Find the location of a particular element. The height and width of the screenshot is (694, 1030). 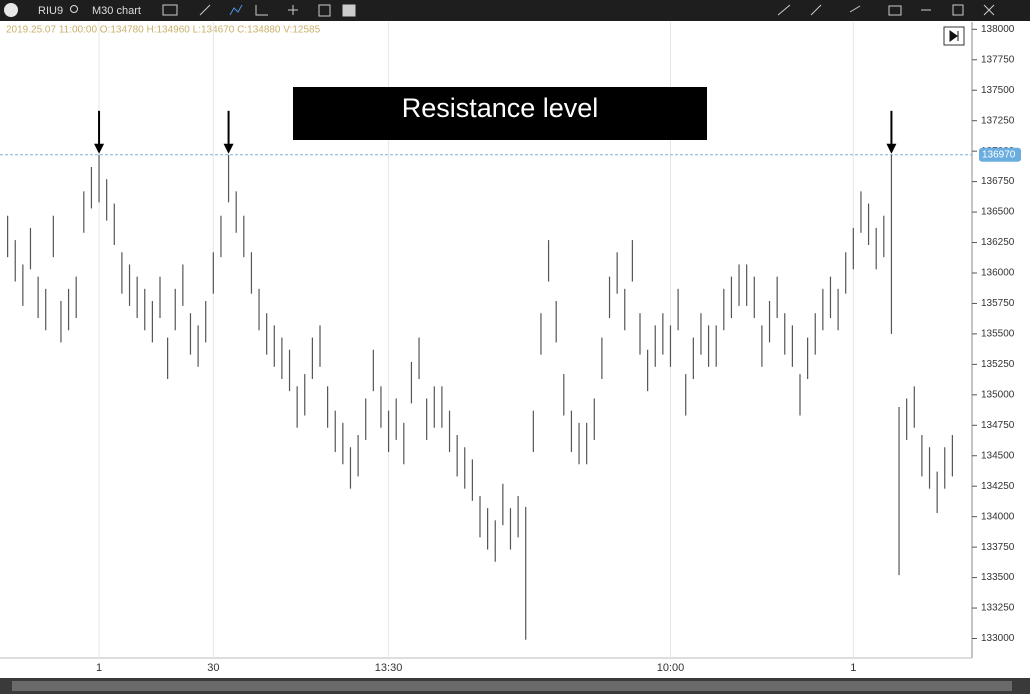

y-tick-label: 138000 is located at coordinates (998, 29).